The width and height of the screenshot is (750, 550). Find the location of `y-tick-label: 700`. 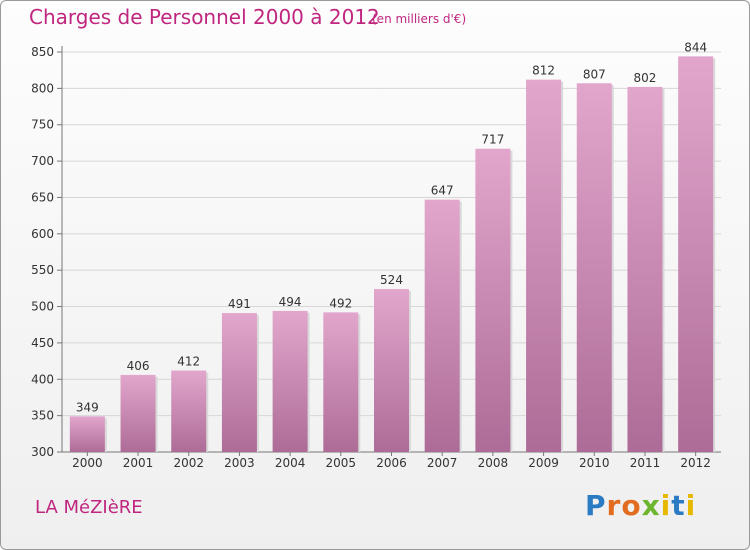

y-tick-label: 700 is located at coordinates (42, 161).